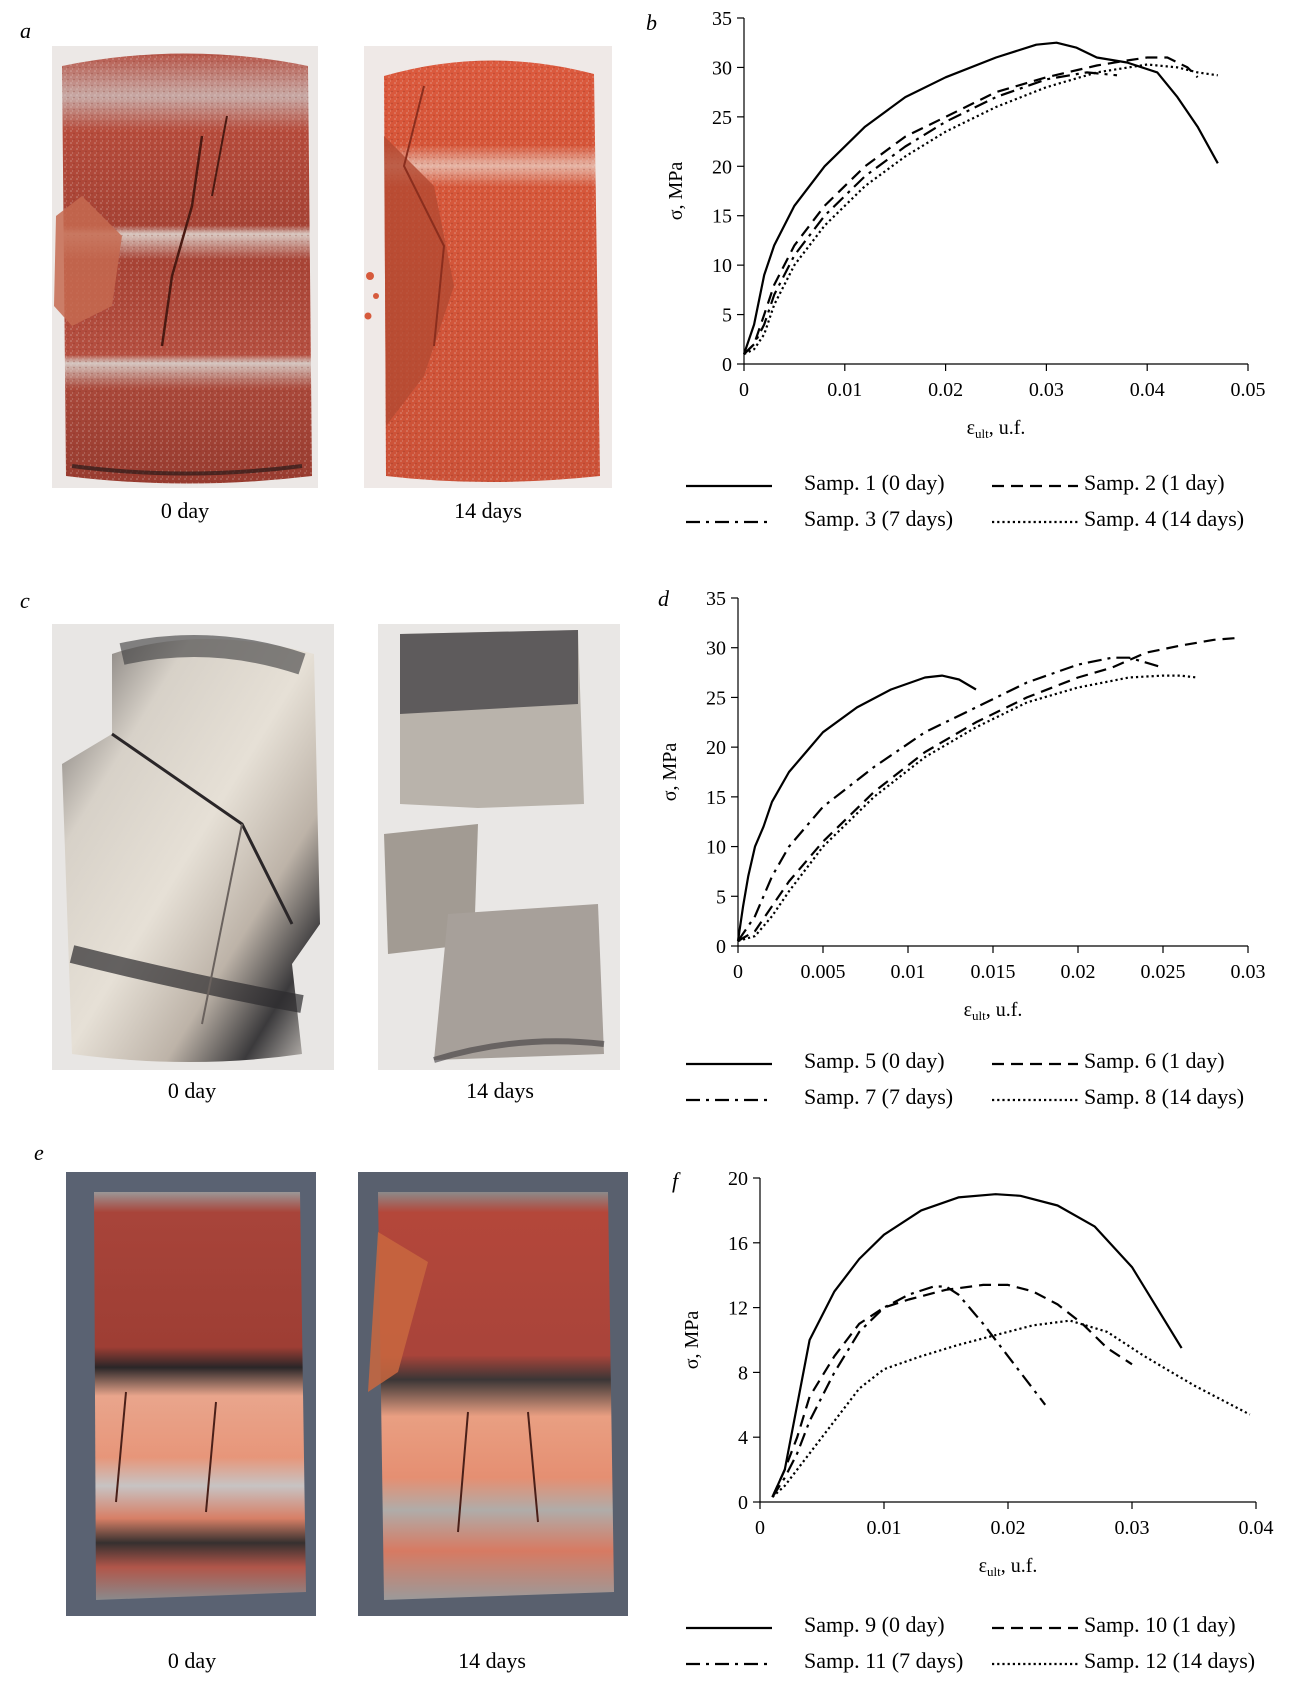  I want to click on caption-e-0-day: 0 day, so click(192, 1660).